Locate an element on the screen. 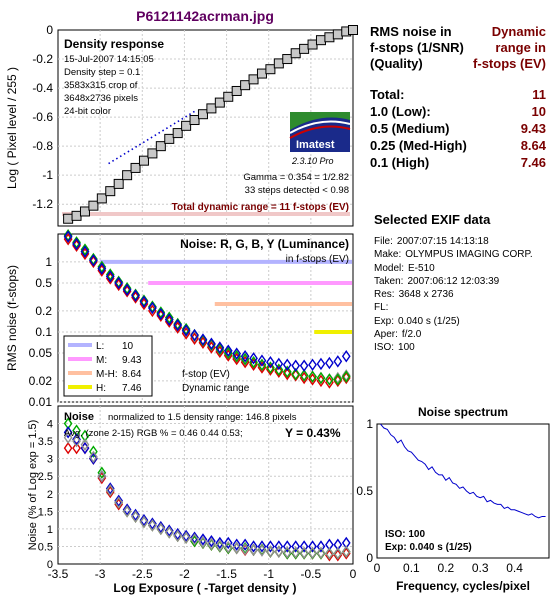 The image size is (560, 600). noise-pct-y-tick-label: 3 is located at coordinates (50, 460).